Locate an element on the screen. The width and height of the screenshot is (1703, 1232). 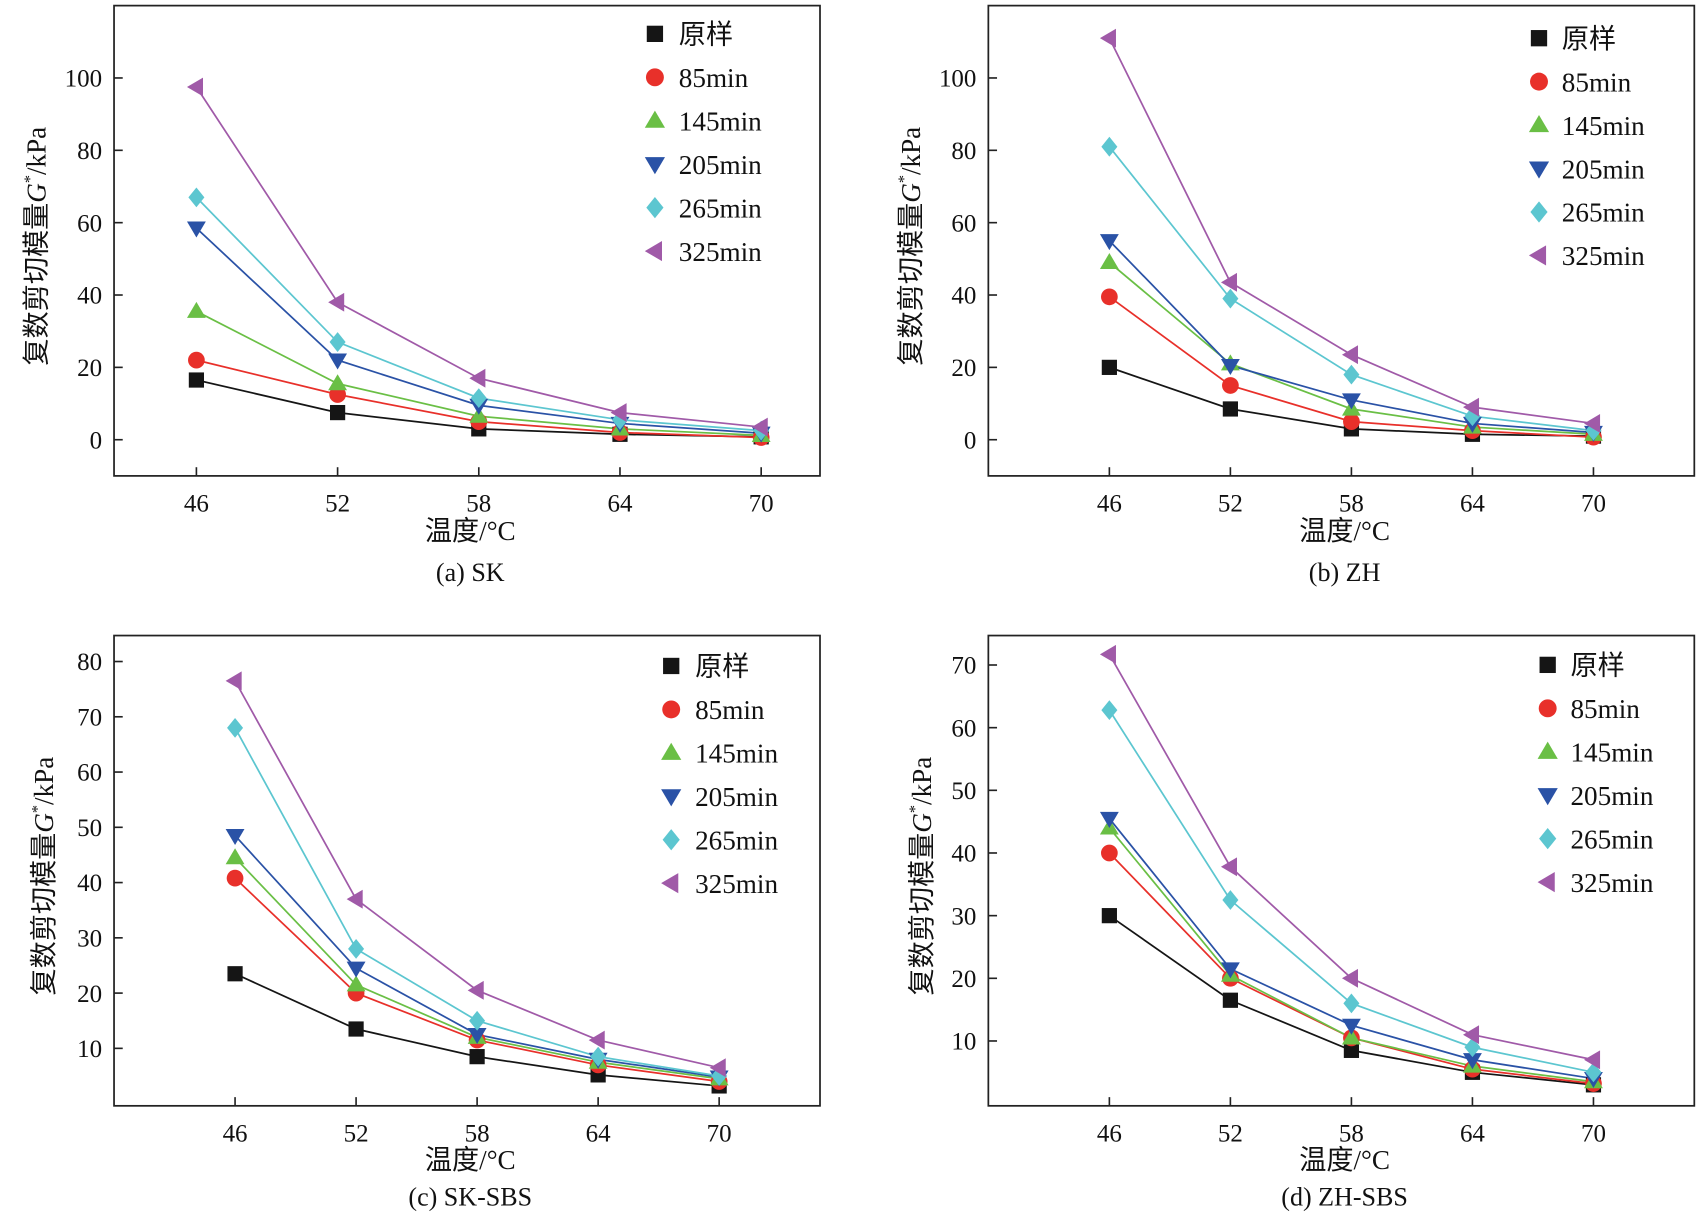
series-line-265min is located at coordinates (1351, 289).